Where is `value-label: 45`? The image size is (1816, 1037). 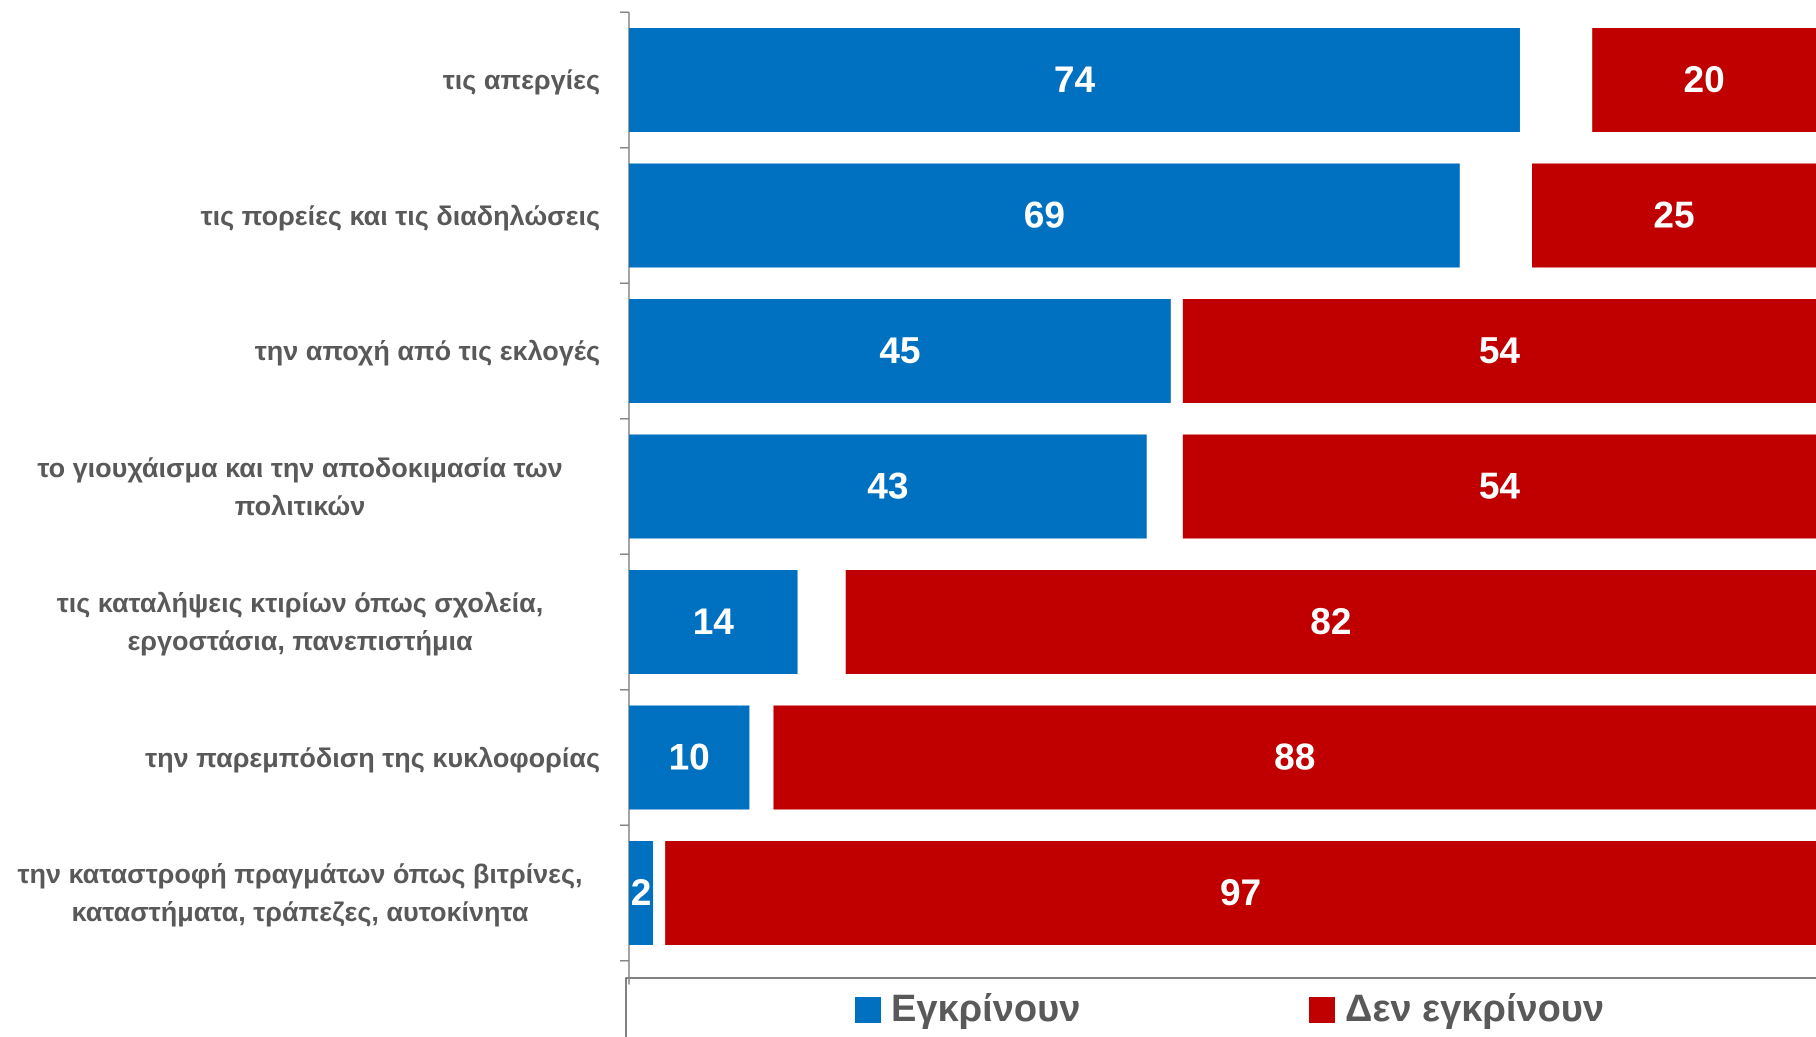
value-label: 45 is located at coordinates (899, 350).